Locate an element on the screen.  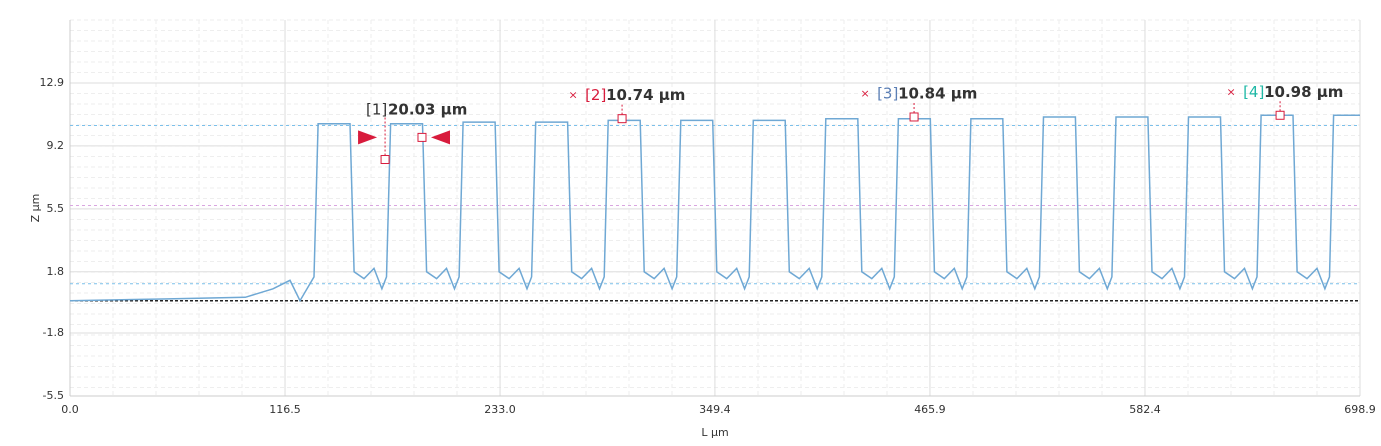
x-tick-label: 116.5 is located at coordinates (285, 409).